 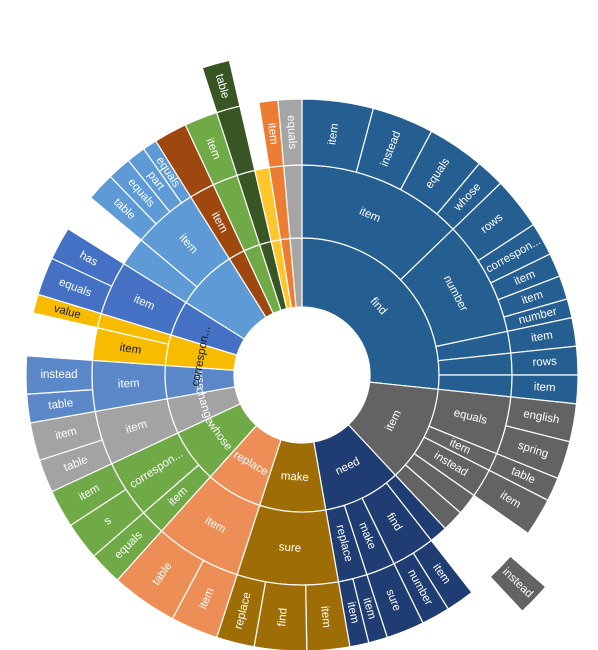 What do you see at coordinates (58, 375) in the screenshot?
I see `label-instead-depth-3: instead` at bounding box center [58, 375].